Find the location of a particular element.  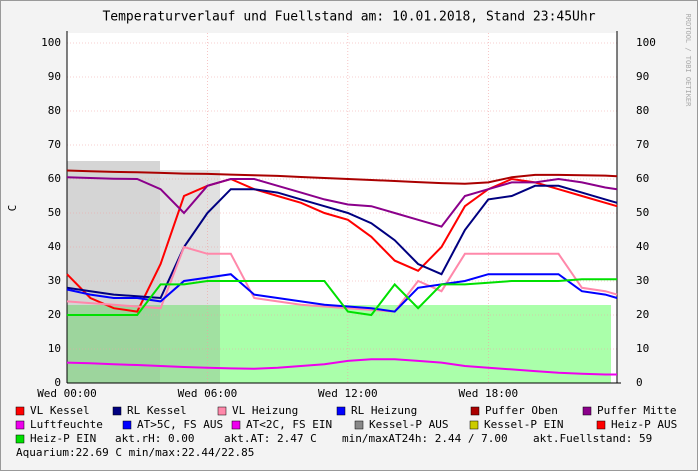

y2-tick-label: 100 is located at coordinates (646, 42).